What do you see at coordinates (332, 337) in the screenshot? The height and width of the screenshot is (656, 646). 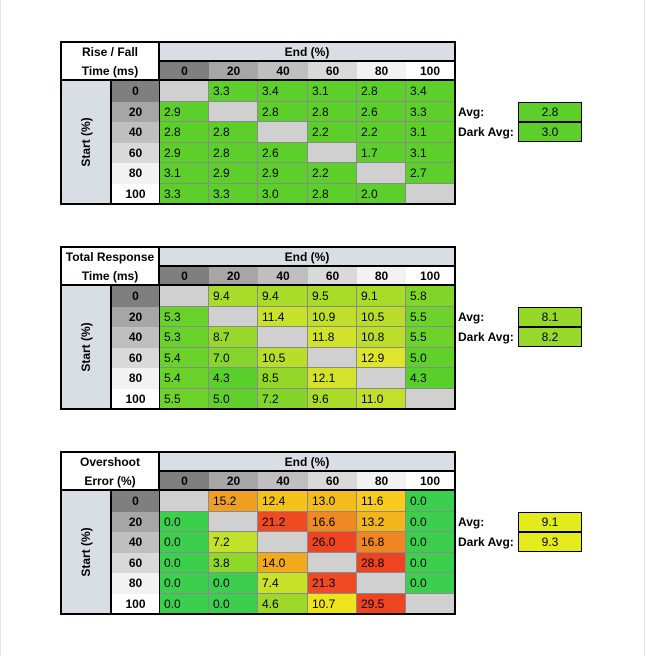 I see `table-cell: 11.8` at bounding box center [332, 337].